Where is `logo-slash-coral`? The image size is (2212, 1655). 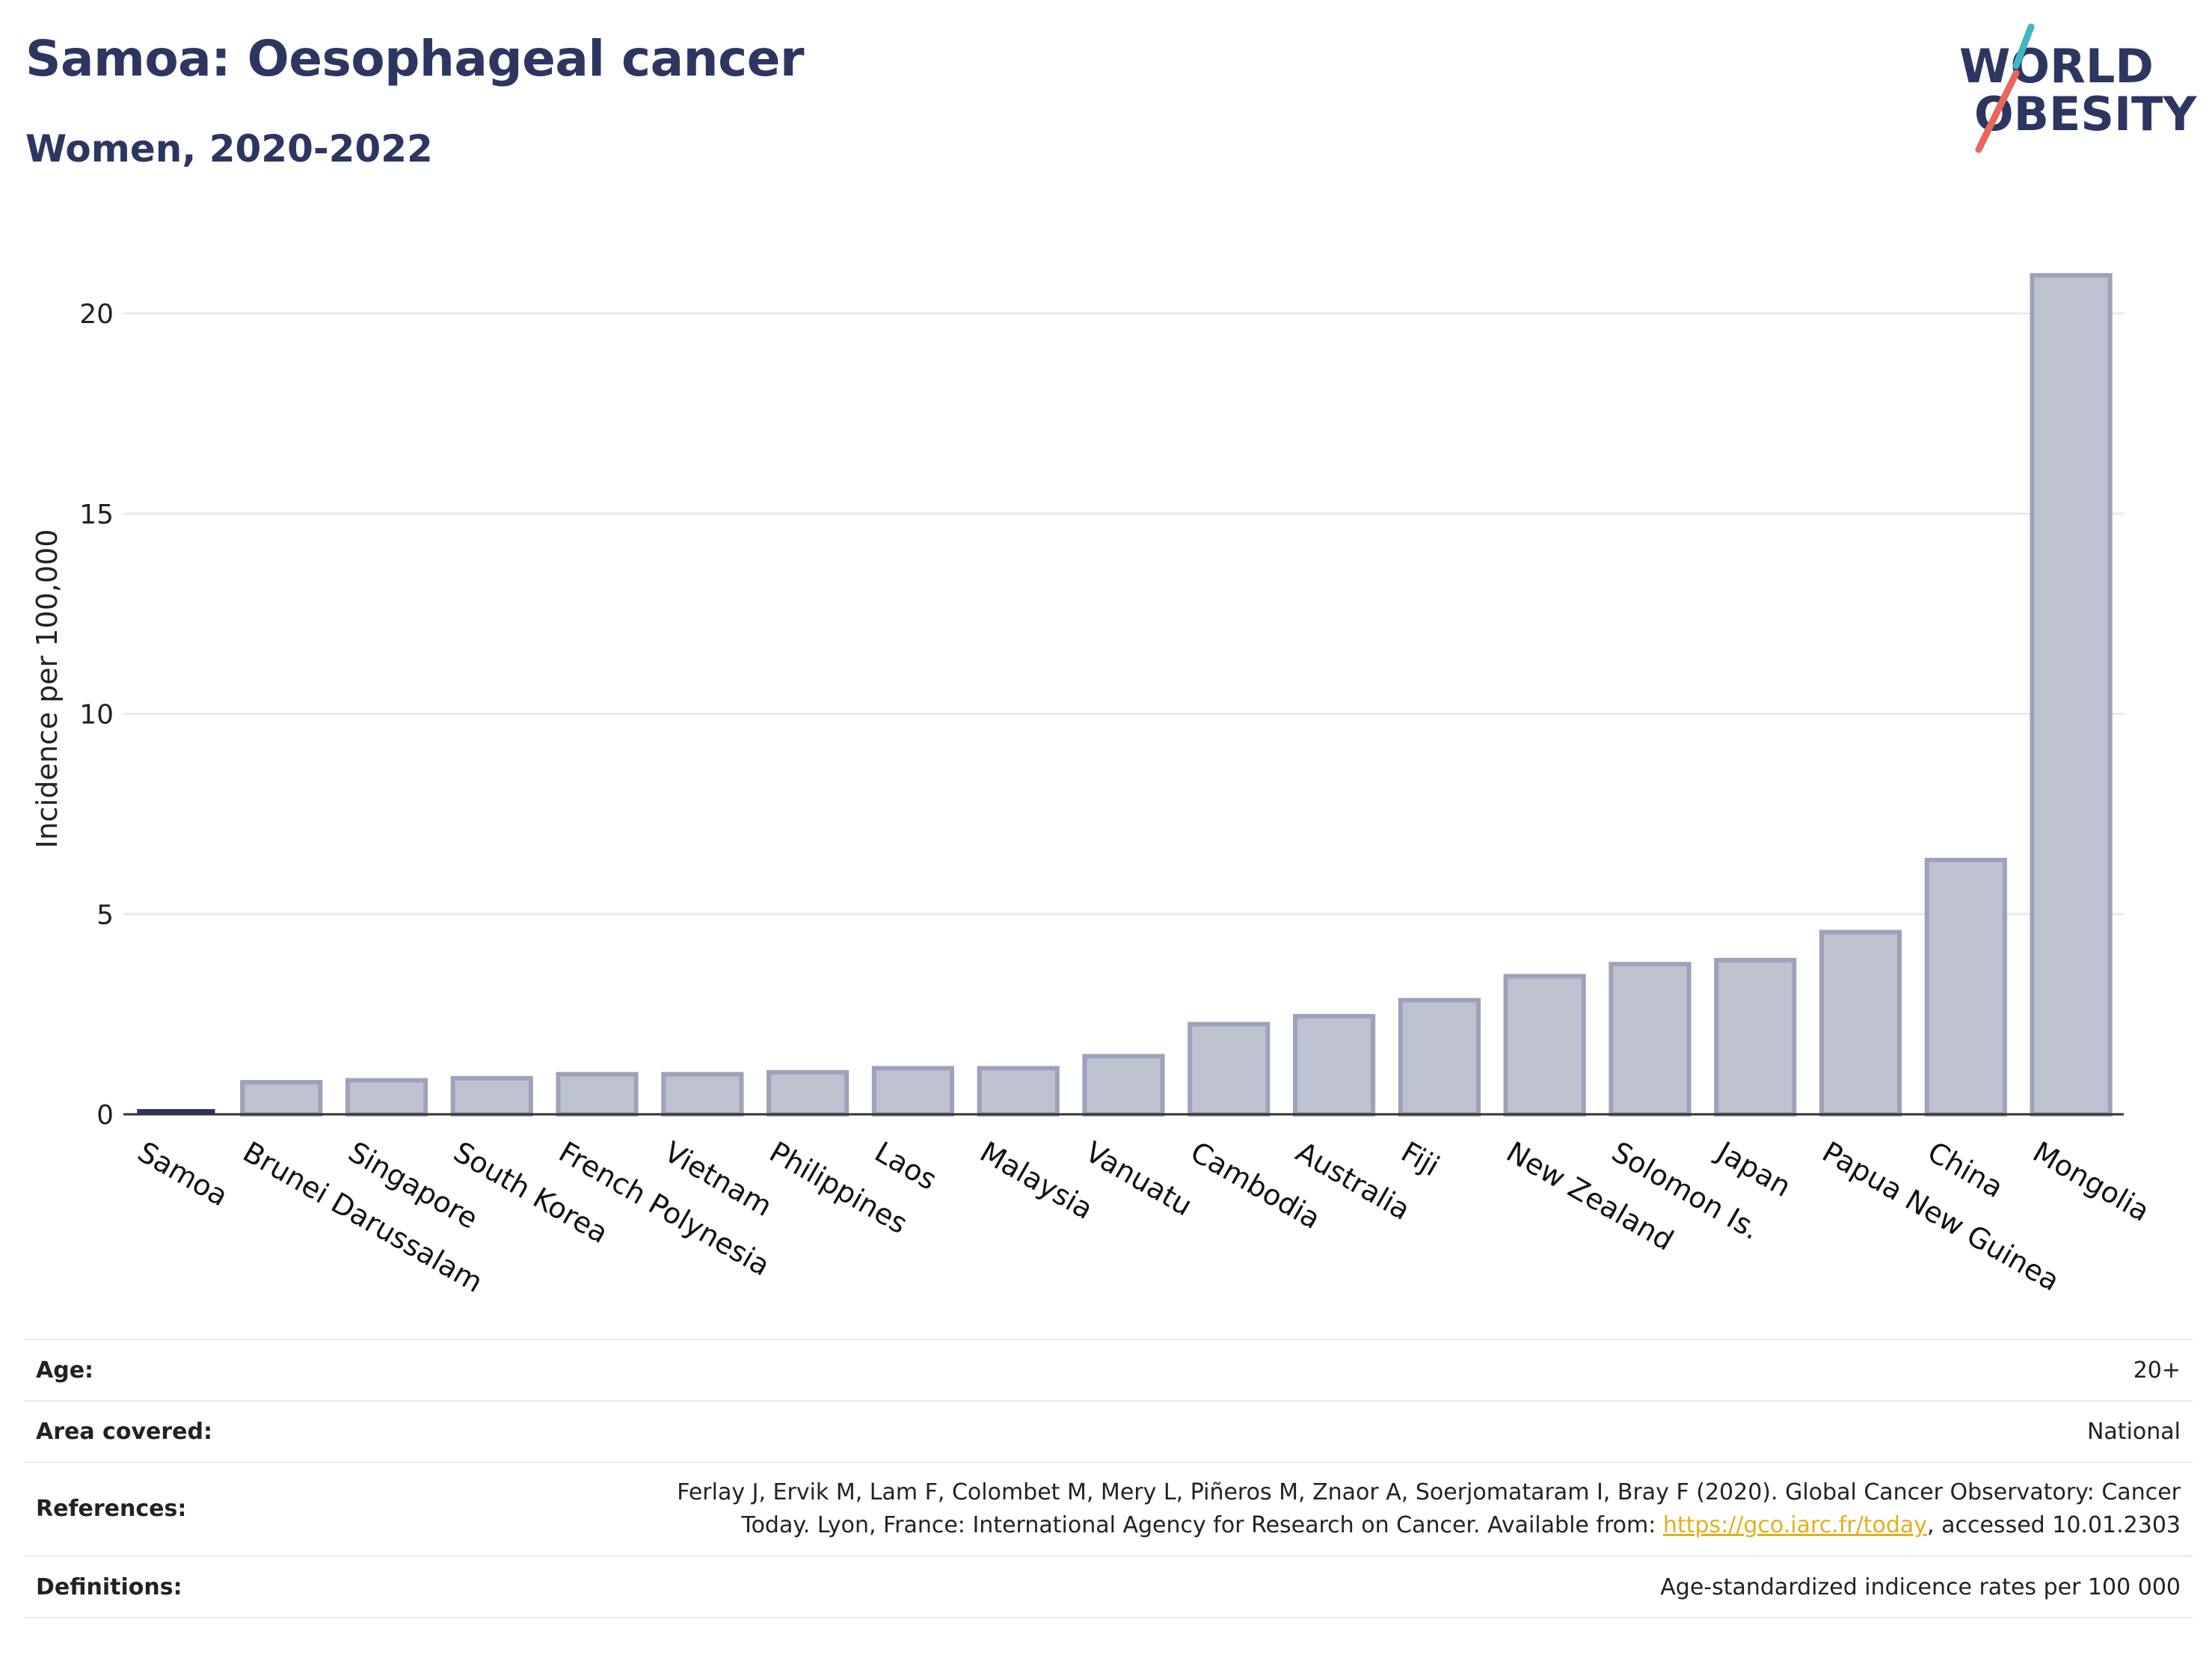 logo-slash-coral is located at coordinates (1997, 111).